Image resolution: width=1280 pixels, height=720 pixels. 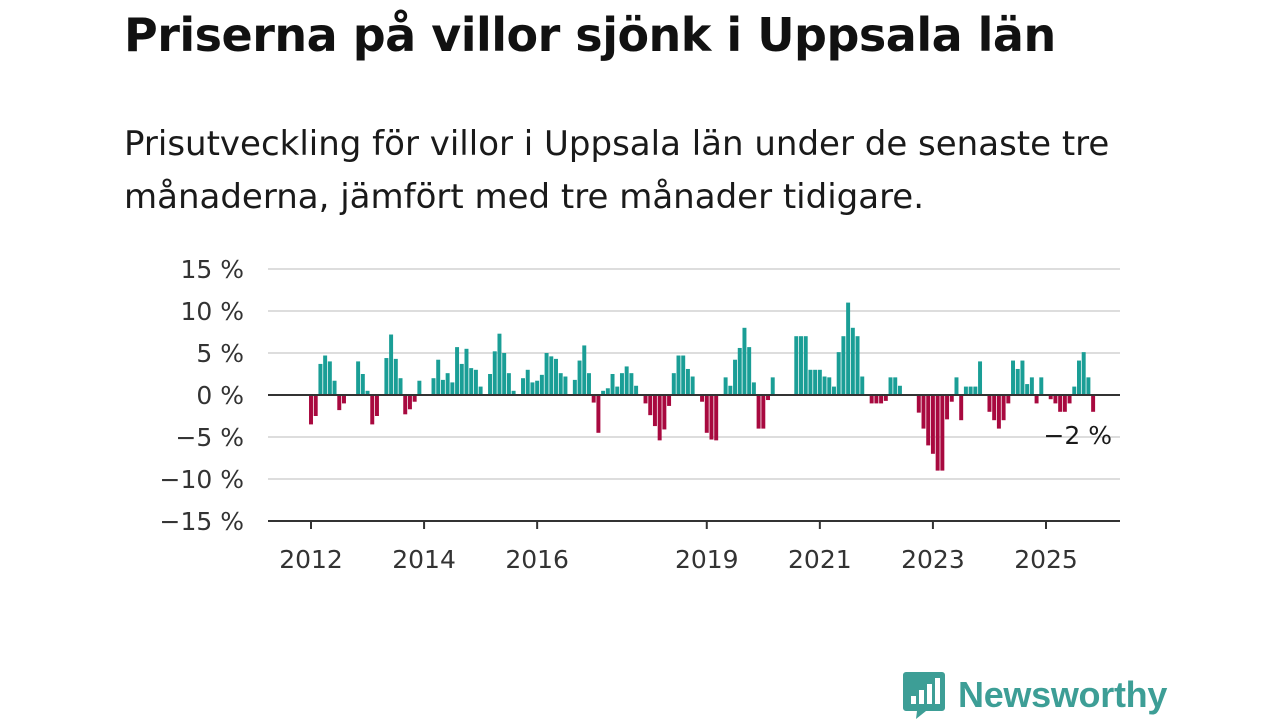 What do you see at coordinates (933, 559) in the screenshot?
I see `x-tick-label: 2023` at bounding box center [933, 559].